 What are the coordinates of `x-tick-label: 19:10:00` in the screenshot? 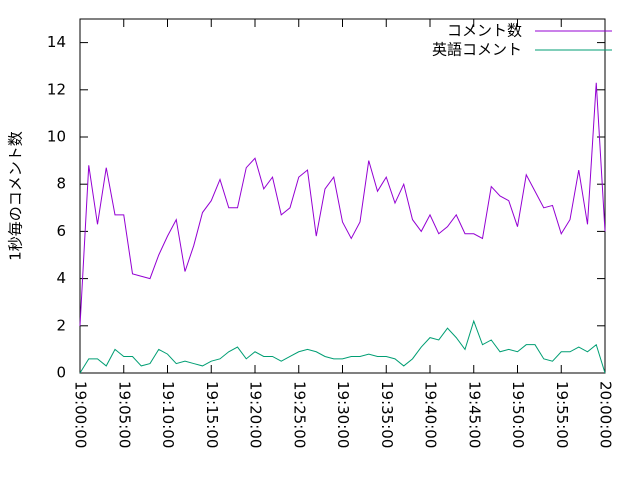 It's located at (168, 414).